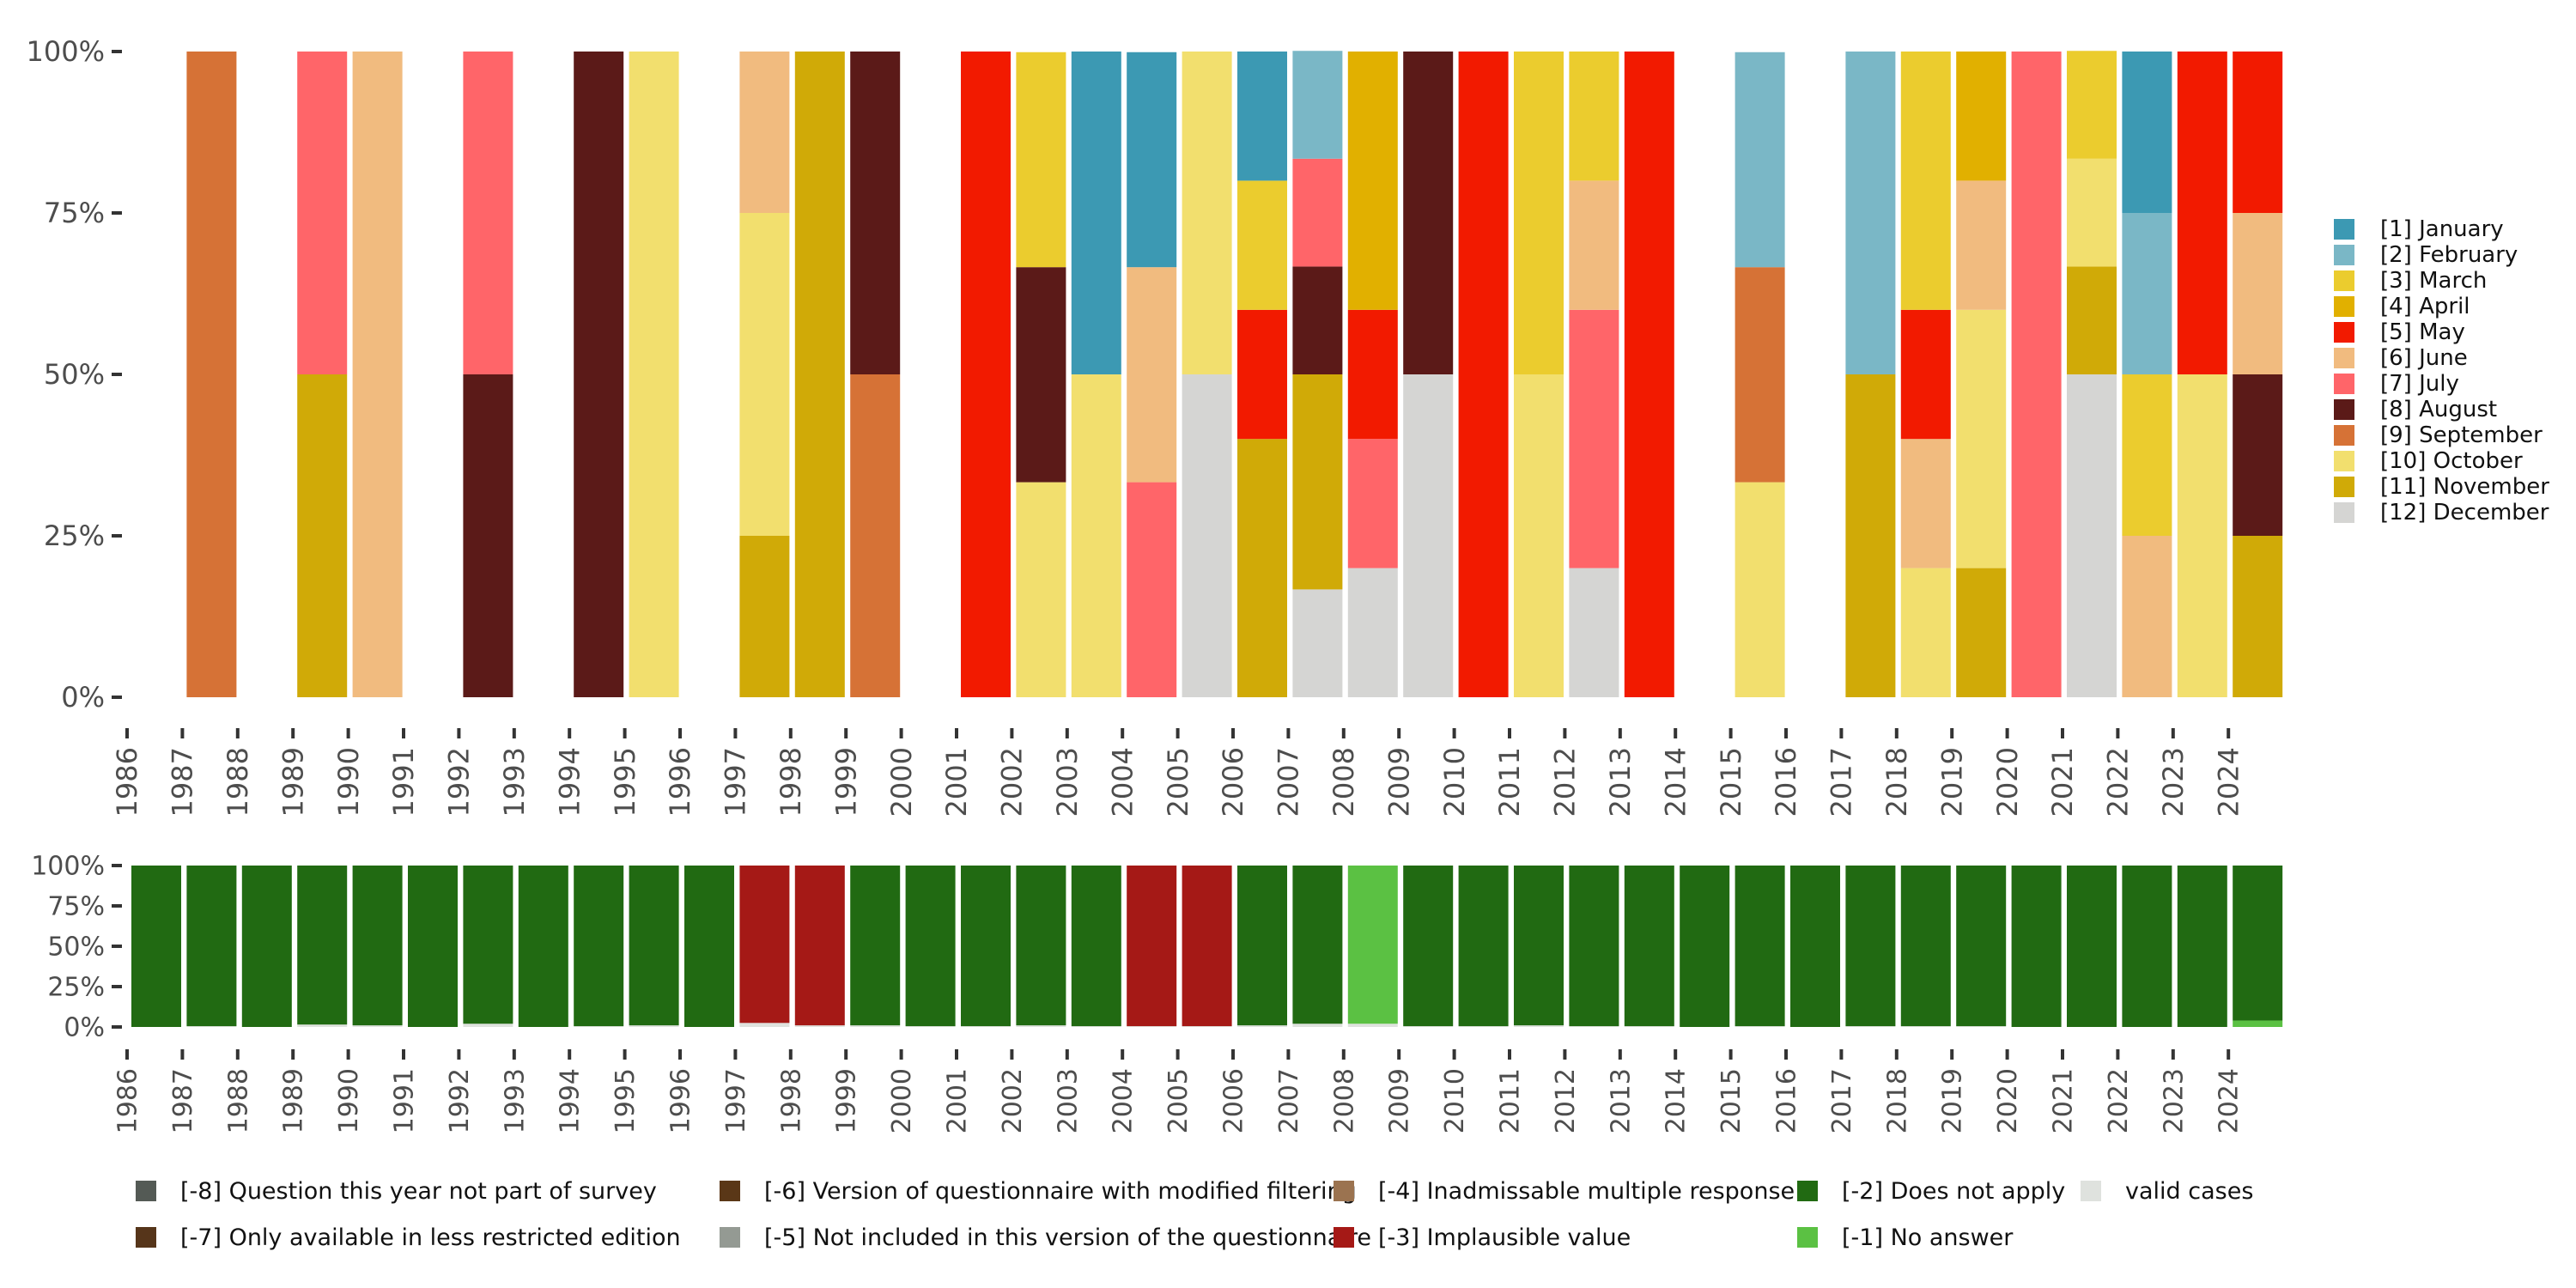  What do you see at coordinates (1455, 782) in the screenshot?
I see `x-tick-label: 2010` at bounding box center [1455, 782].